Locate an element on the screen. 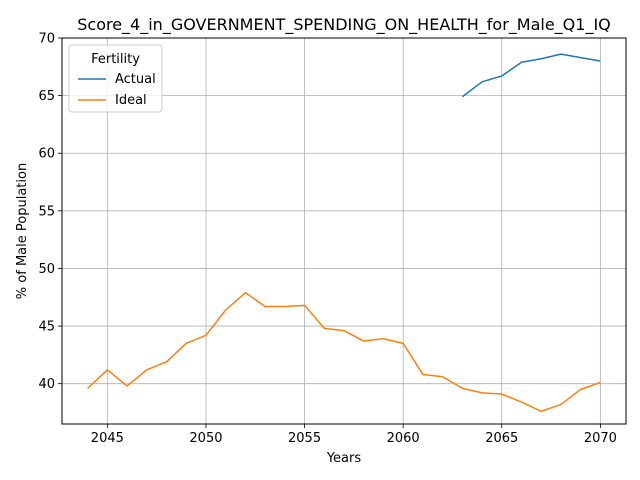  x-tick-label: 2070 is located at coordinates (600, 438).